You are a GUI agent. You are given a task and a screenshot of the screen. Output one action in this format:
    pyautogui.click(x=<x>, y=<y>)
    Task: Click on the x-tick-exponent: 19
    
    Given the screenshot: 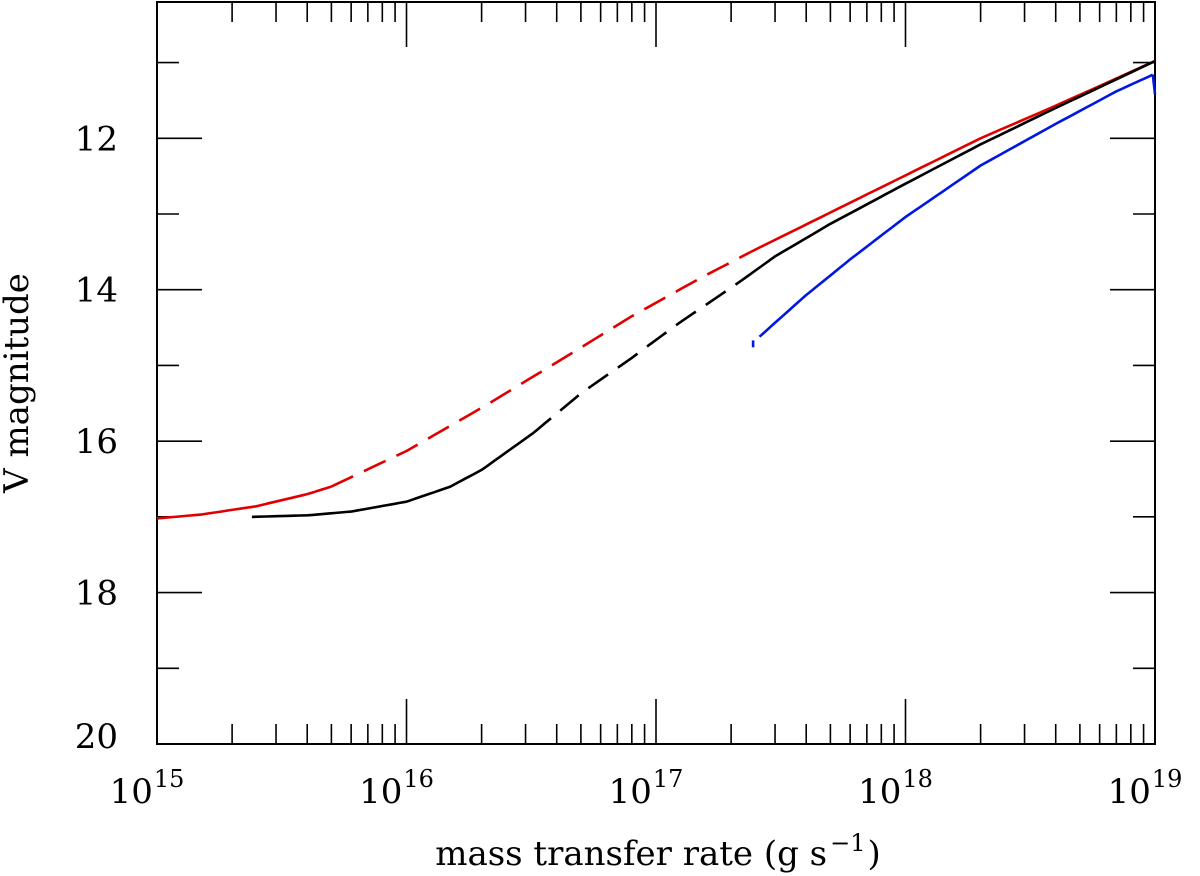 What is the action you would take?
    pyautogui.click(x=1167, y=779)
    